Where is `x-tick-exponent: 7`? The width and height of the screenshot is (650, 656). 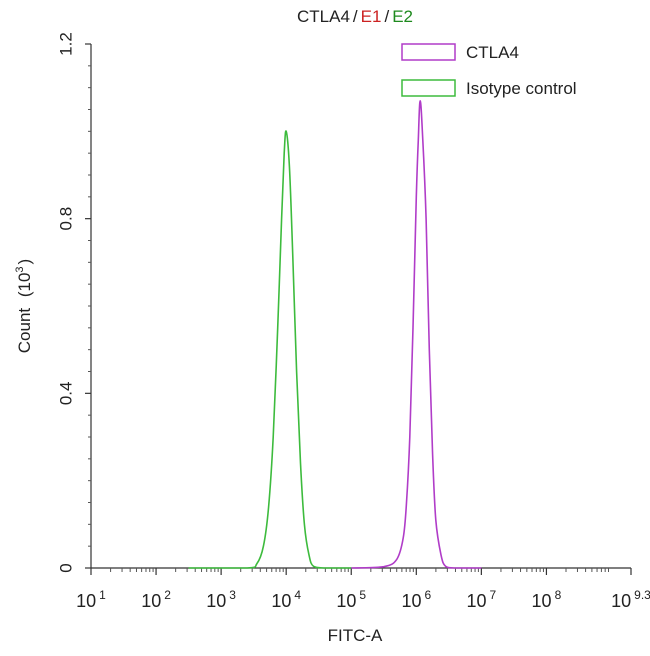 x-tick-exponent: 7 is located at coordinates (493, 595).